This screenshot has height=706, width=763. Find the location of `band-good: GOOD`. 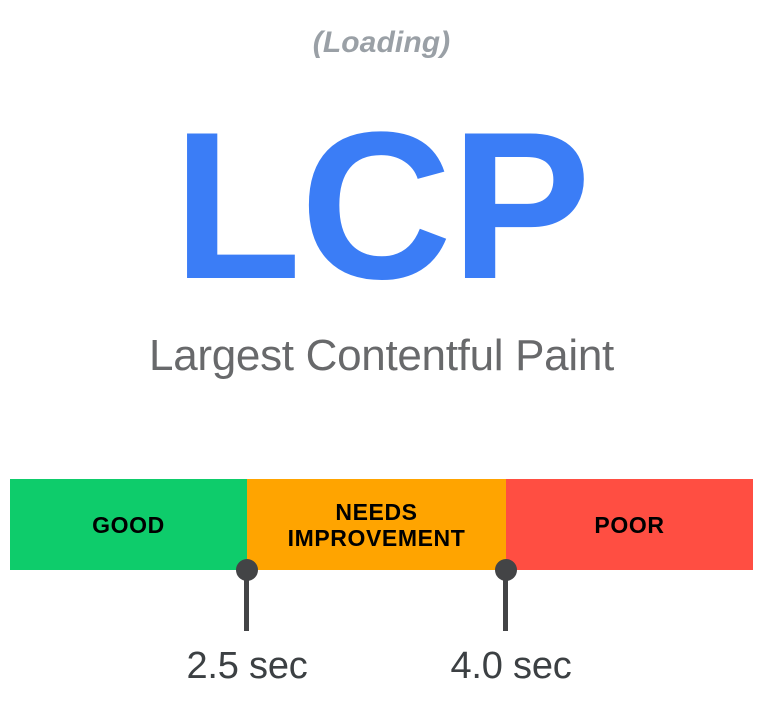

band-good: GOOD is located at coordinates (128, 524).